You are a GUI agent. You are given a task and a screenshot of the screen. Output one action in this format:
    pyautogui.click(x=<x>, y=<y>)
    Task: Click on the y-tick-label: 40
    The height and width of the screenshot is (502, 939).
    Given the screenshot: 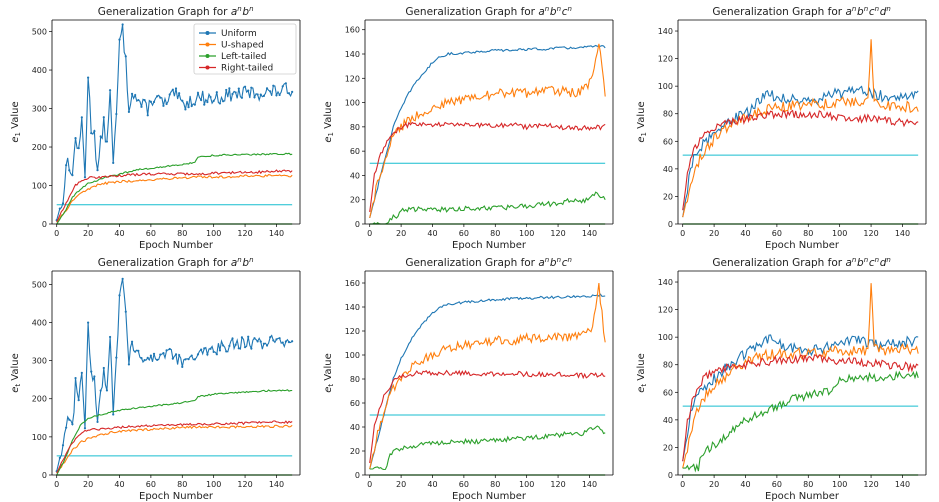 What is the action you would take?
    pyautogui.click(x=668, y=169)
    